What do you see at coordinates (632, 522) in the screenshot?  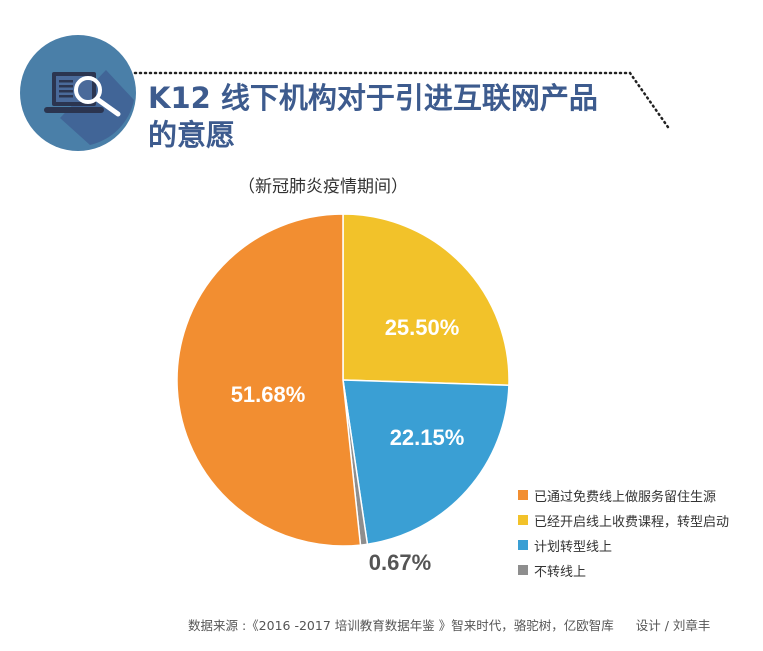 I see `legend-label: 已经开启线上收费课程，转型启动` at bounding box center [632, 522].